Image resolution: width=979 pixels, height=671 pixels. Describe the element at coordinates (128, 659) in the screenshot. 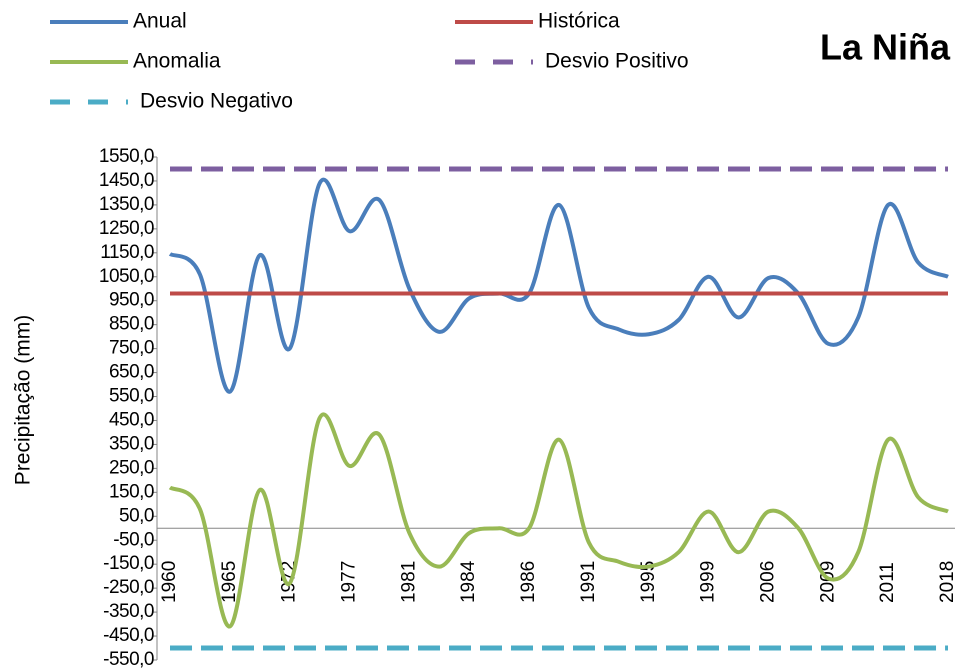

I see `y-tick-label: -550,0` at that location.